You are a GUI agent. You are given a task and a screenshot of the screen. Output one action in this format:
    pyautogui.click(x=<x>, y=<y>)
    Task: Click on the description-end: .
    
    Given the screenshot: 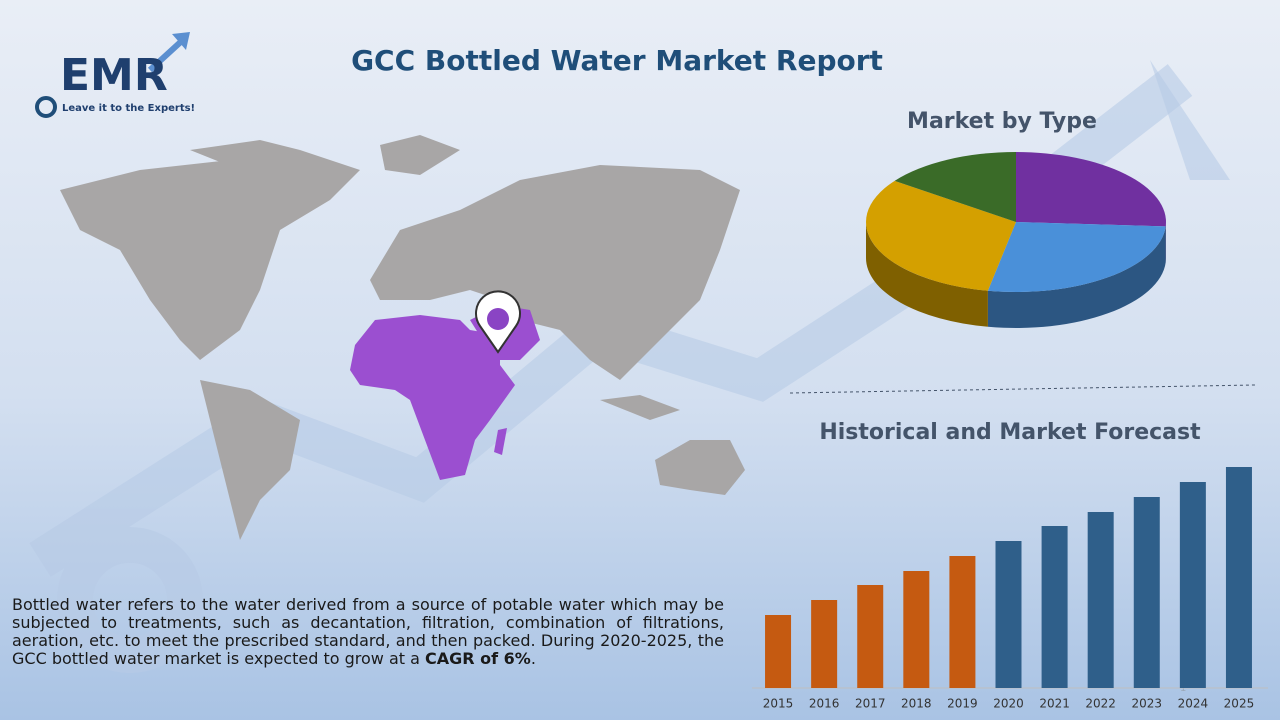 What is the action you would take?
    pyautogui.click(x=533, y=658)
    